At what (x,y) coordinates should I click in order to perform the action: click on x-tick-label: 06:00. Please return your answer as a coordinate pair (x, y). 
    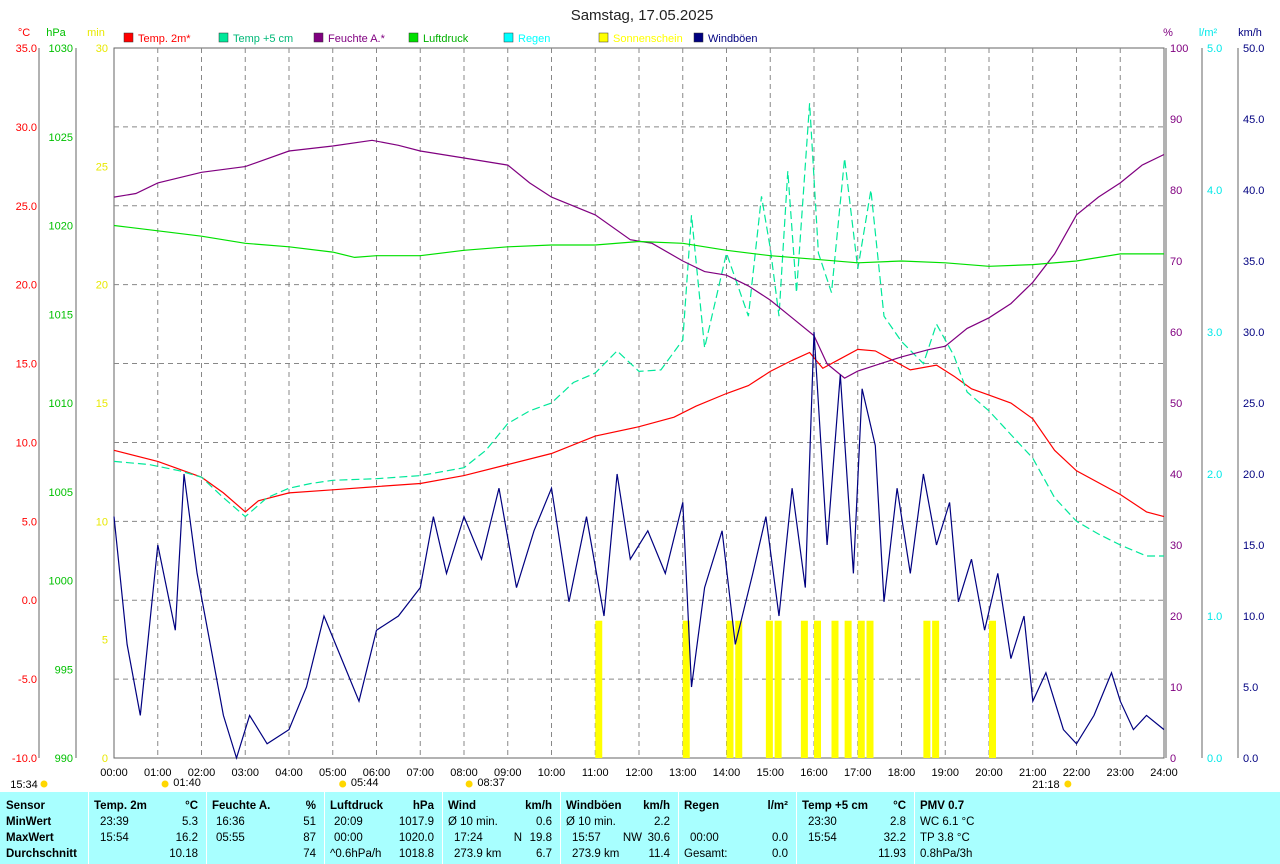
    Looking at the image, I should click on (377, 773).